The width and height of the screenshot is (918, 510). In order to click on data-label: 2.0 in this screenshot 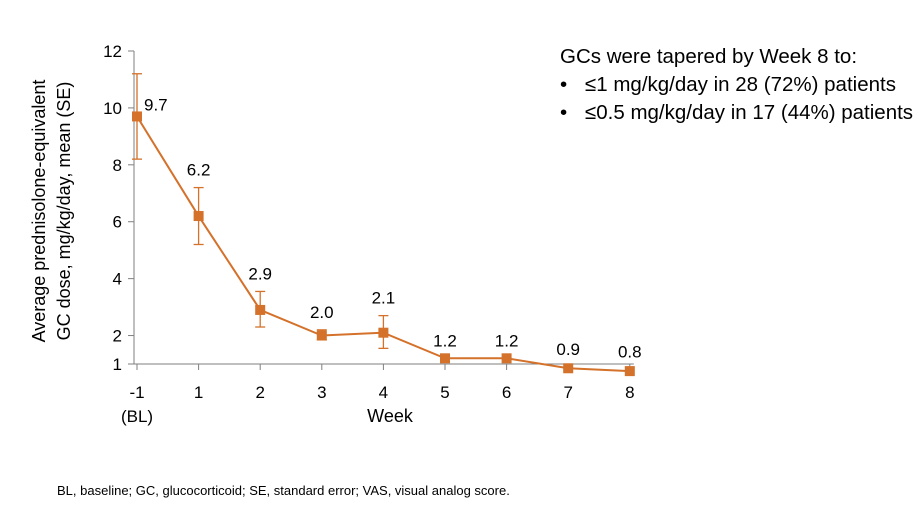, I will do `click(322, 312)`.